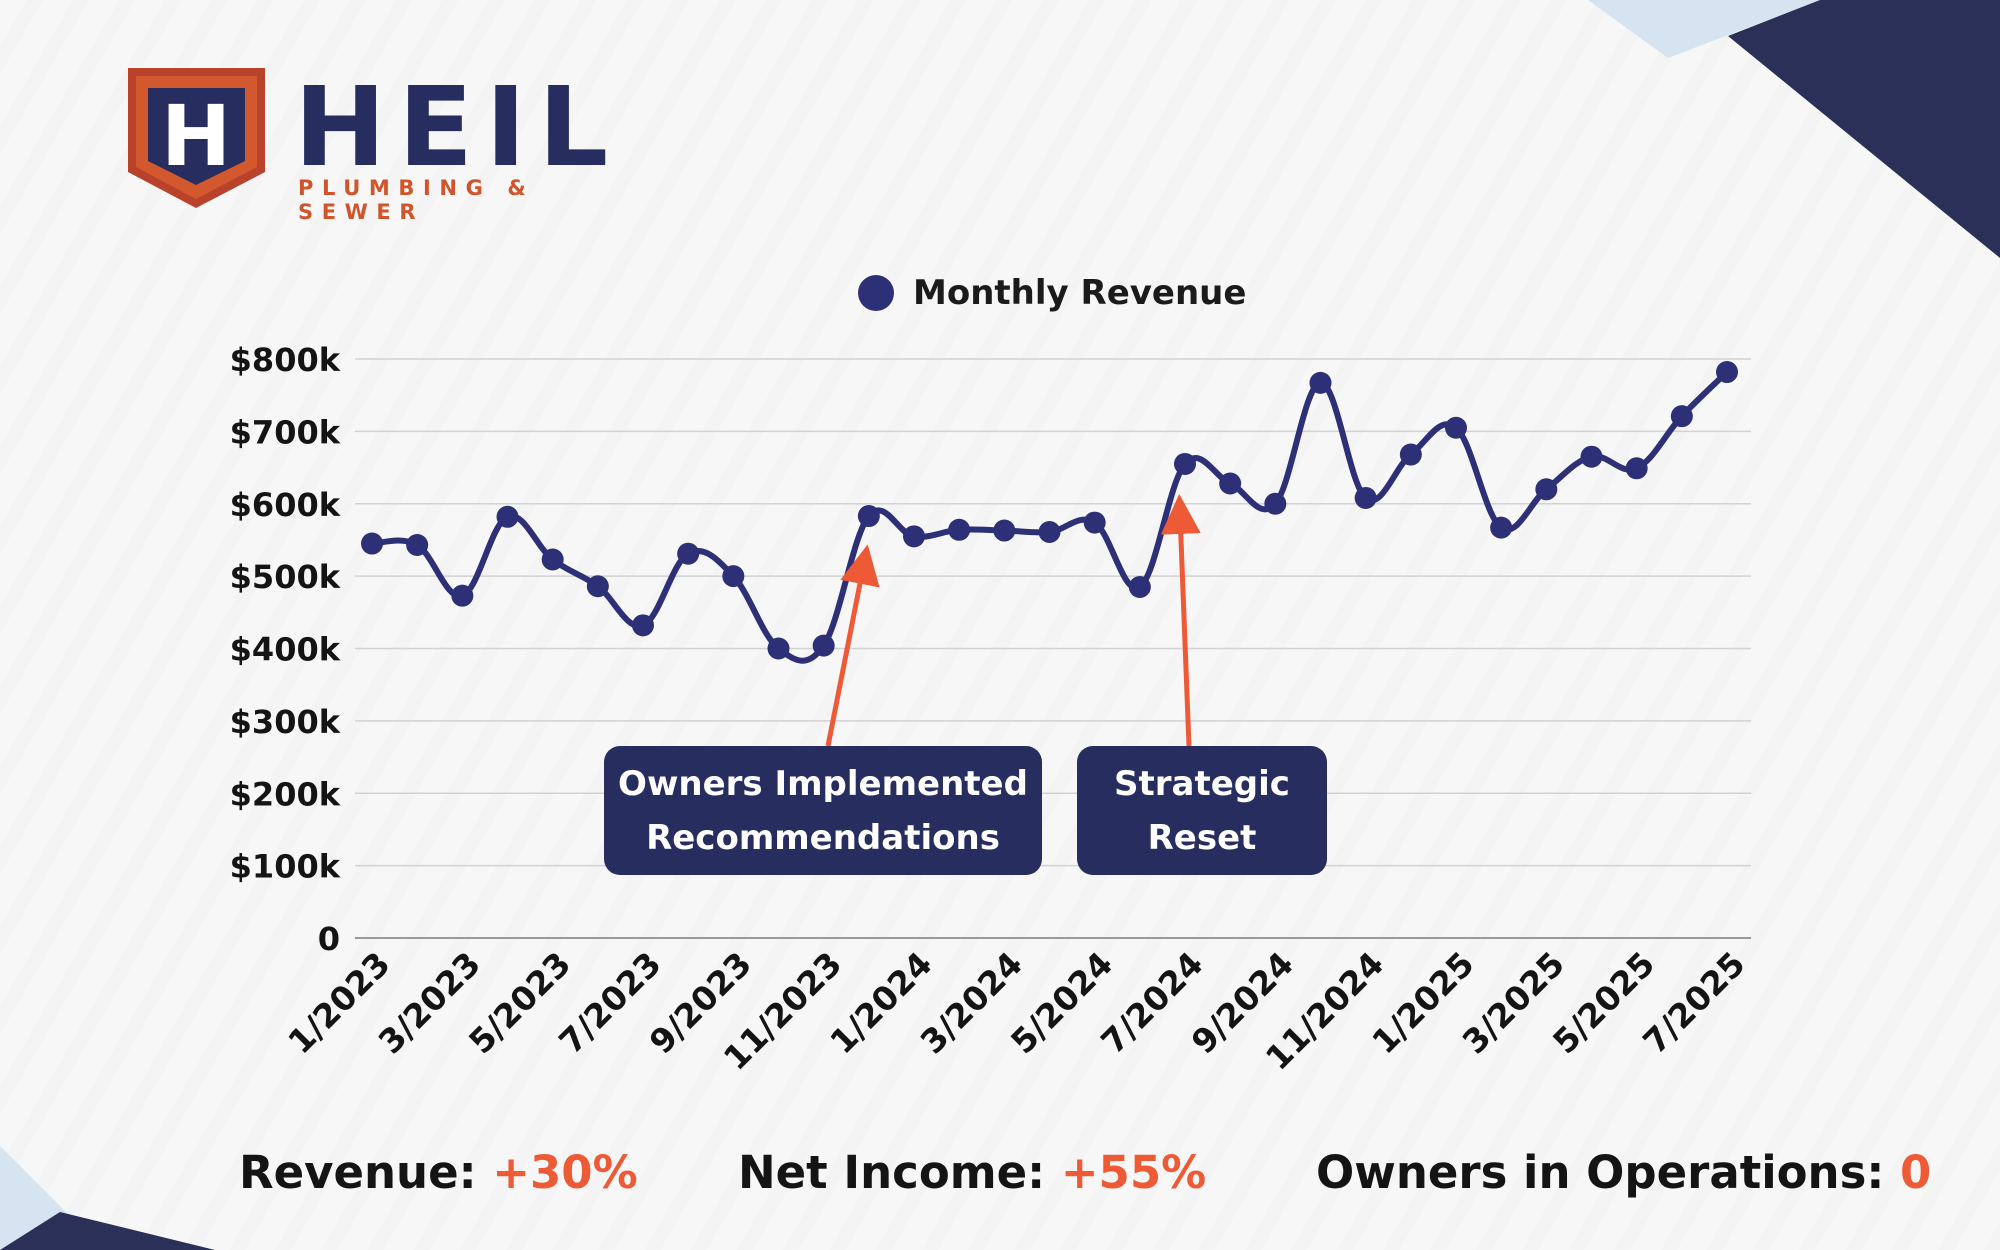  What do you see at coordinates (285, 505) in the screenshot?
I see `y-tick-label: $600k` at bounding box center [285, 505].